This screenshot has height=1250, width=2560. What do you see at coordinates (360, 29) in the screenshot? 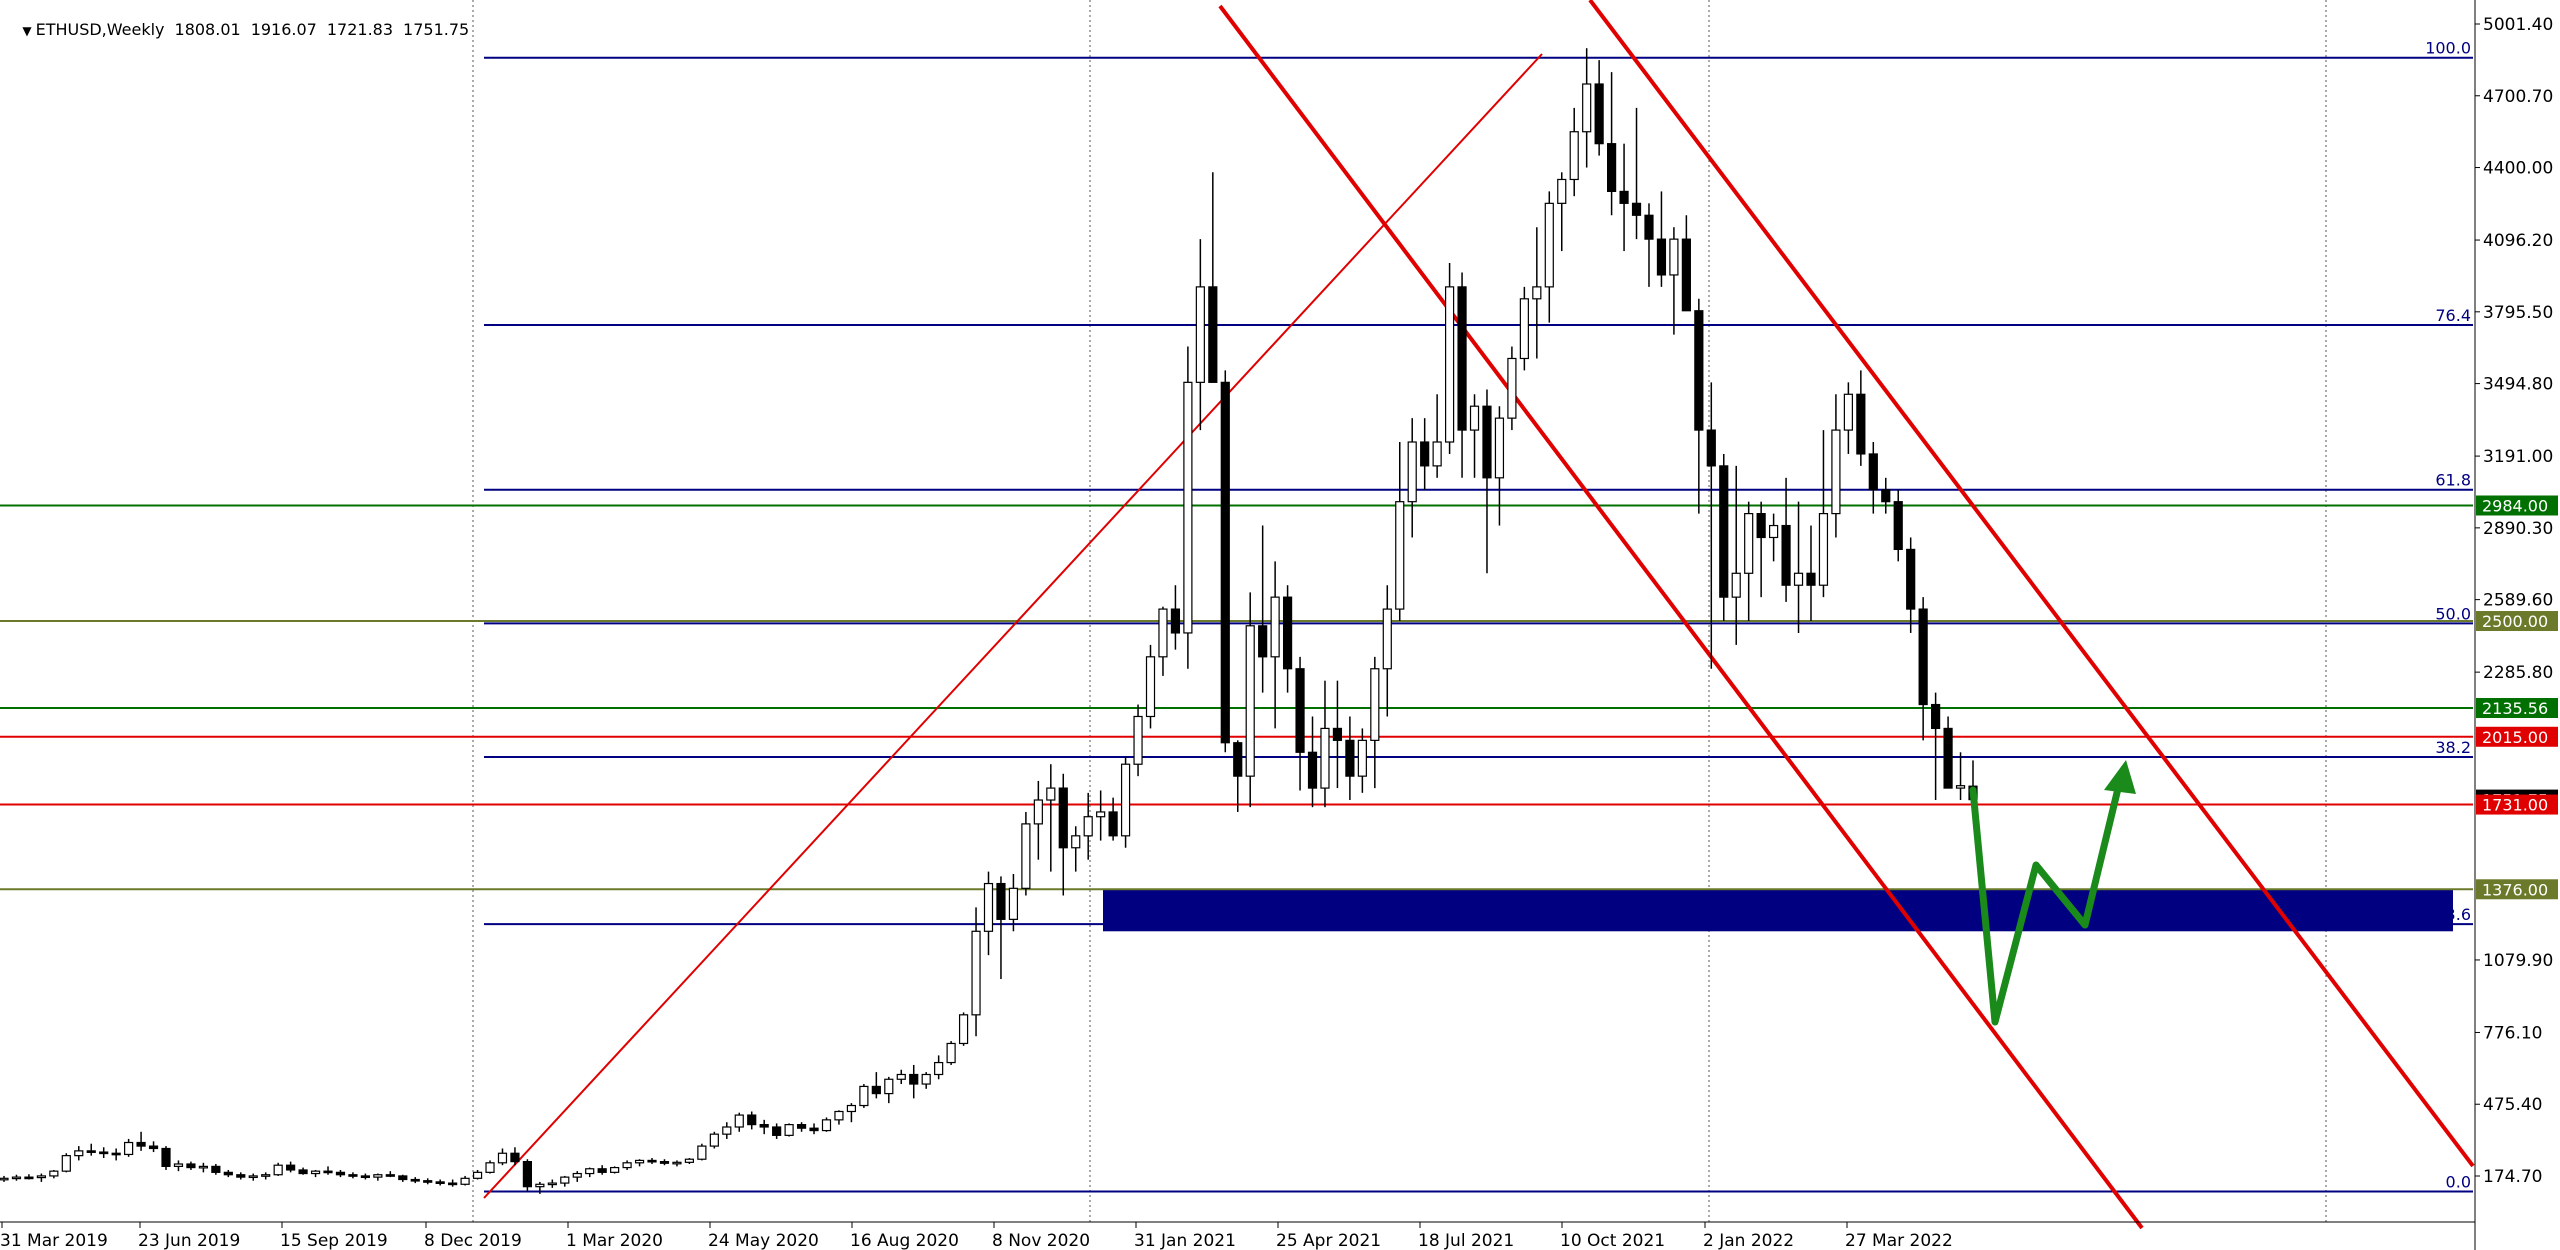
I see `low-value: 1721.83` at bounding box center [360, 29].